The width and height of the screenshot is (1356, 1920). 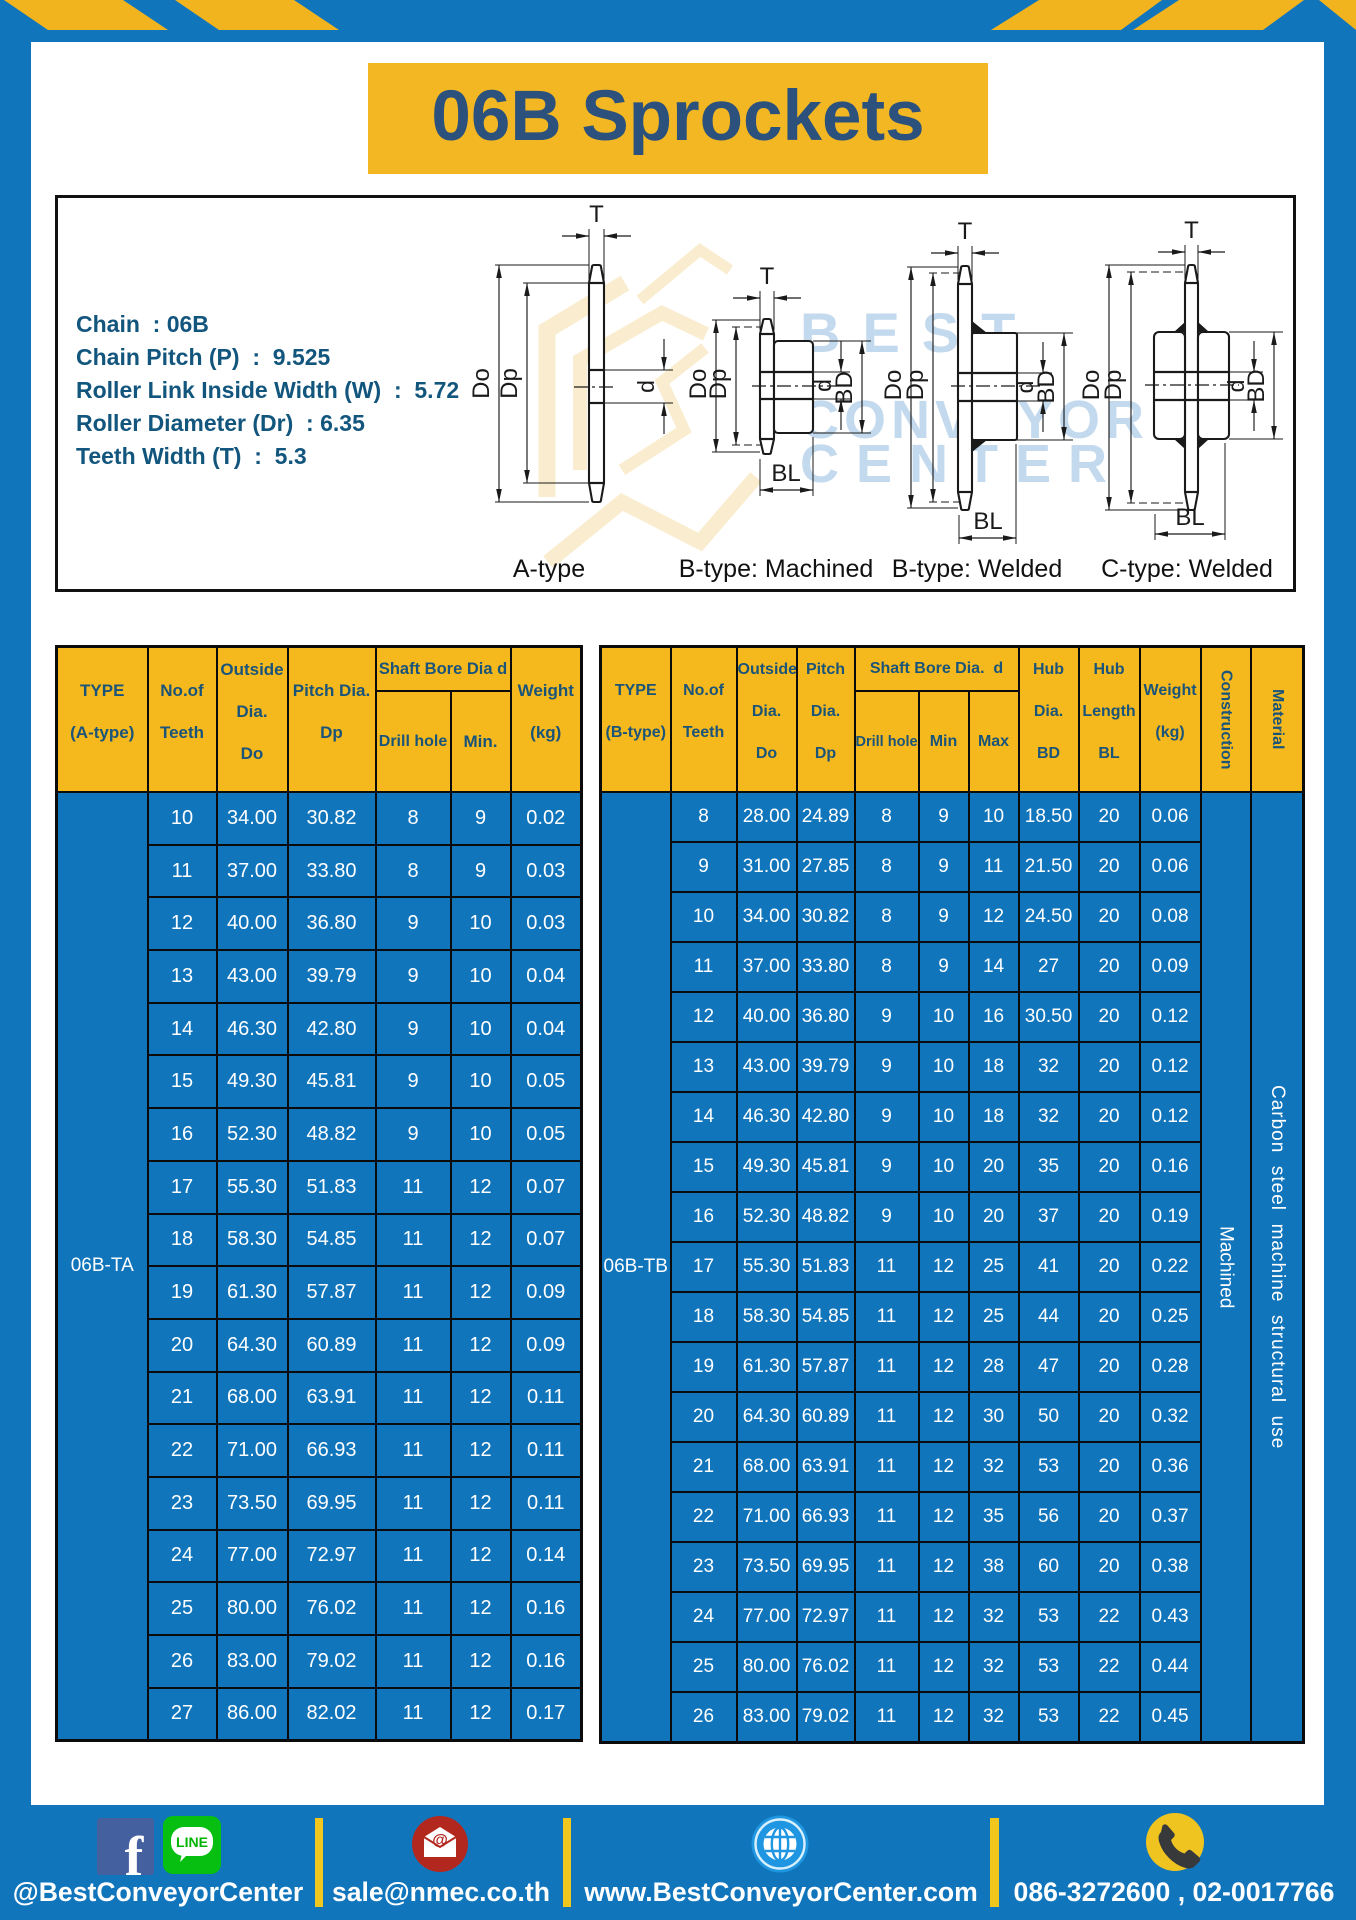 What do you see at coordinates (549, 569) in the screenshot?
I see `svg-text: A-type` at bounding box center [549, 569].